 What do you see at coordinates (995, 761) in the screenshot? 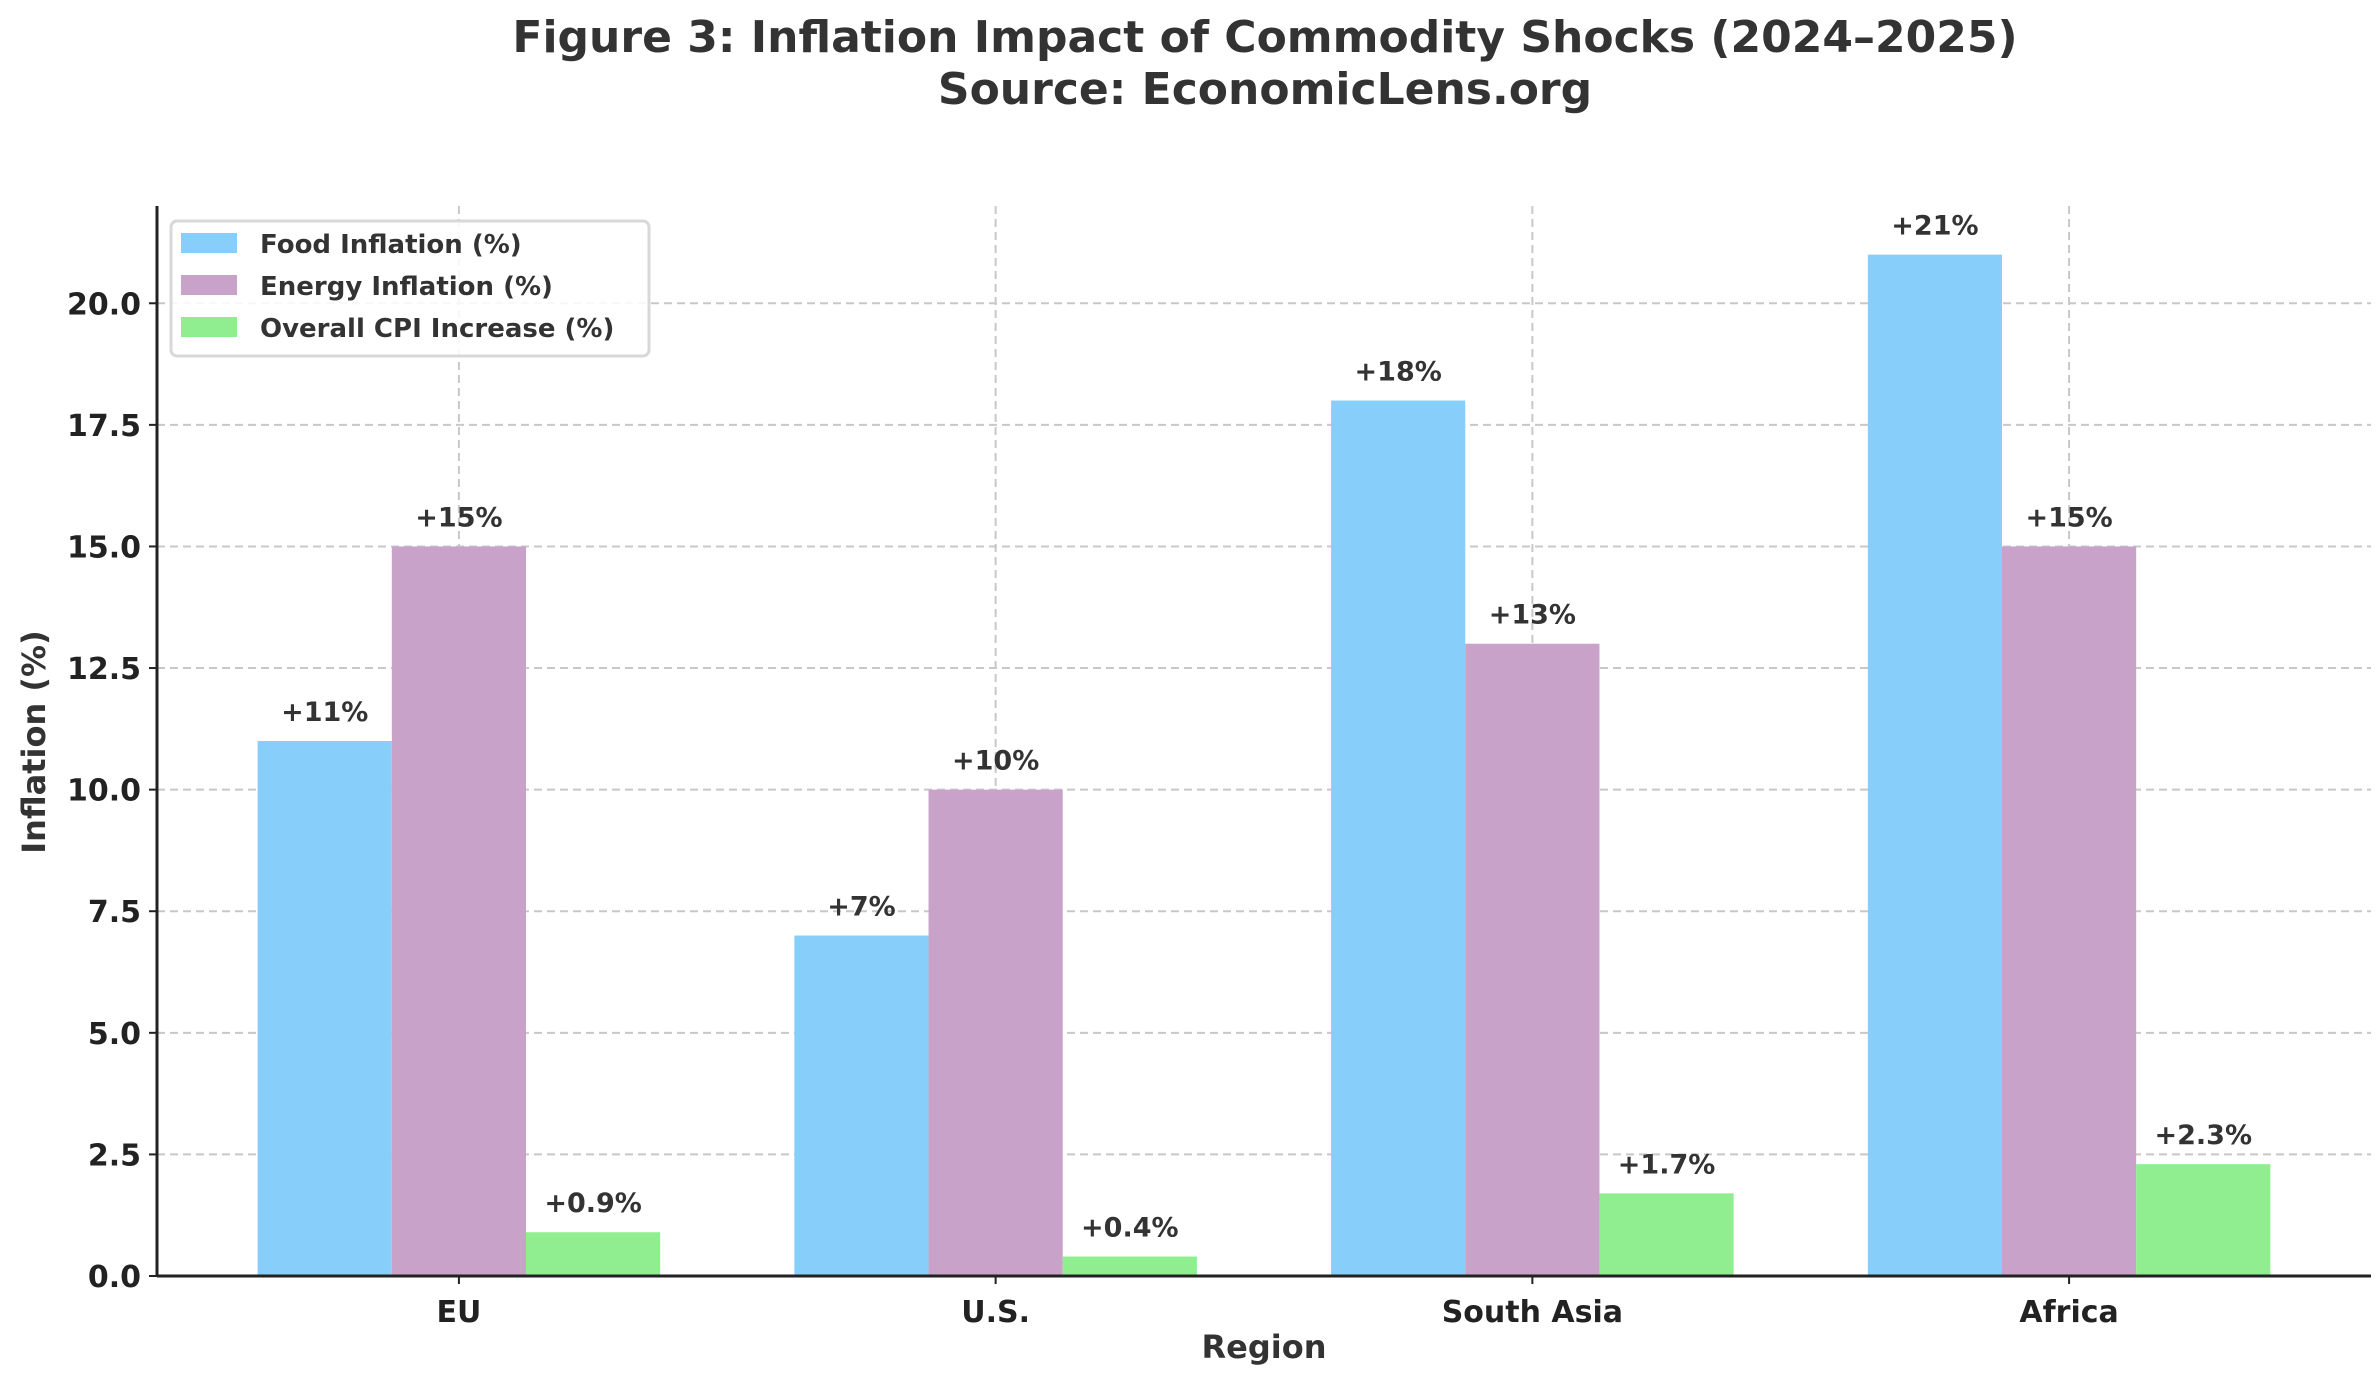
I see `bar-data-label: +10%` at bounding box center [995, 761].